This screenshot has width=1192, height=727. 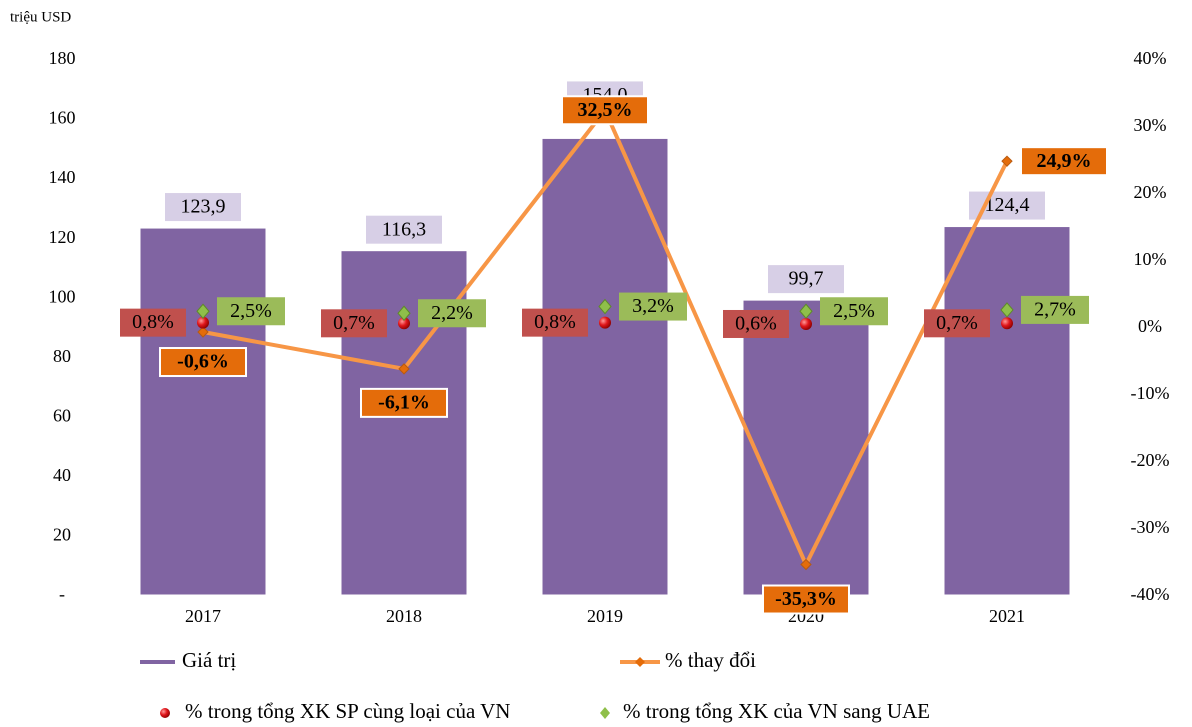 I want to click on line-value-label-group: 24,9%, so click(x=1064, y=161).